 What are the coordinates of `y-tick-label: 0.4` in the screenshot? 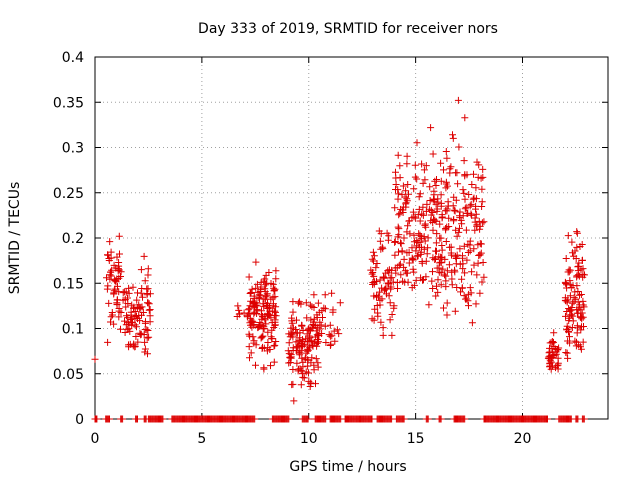 It's located at (73, 58).